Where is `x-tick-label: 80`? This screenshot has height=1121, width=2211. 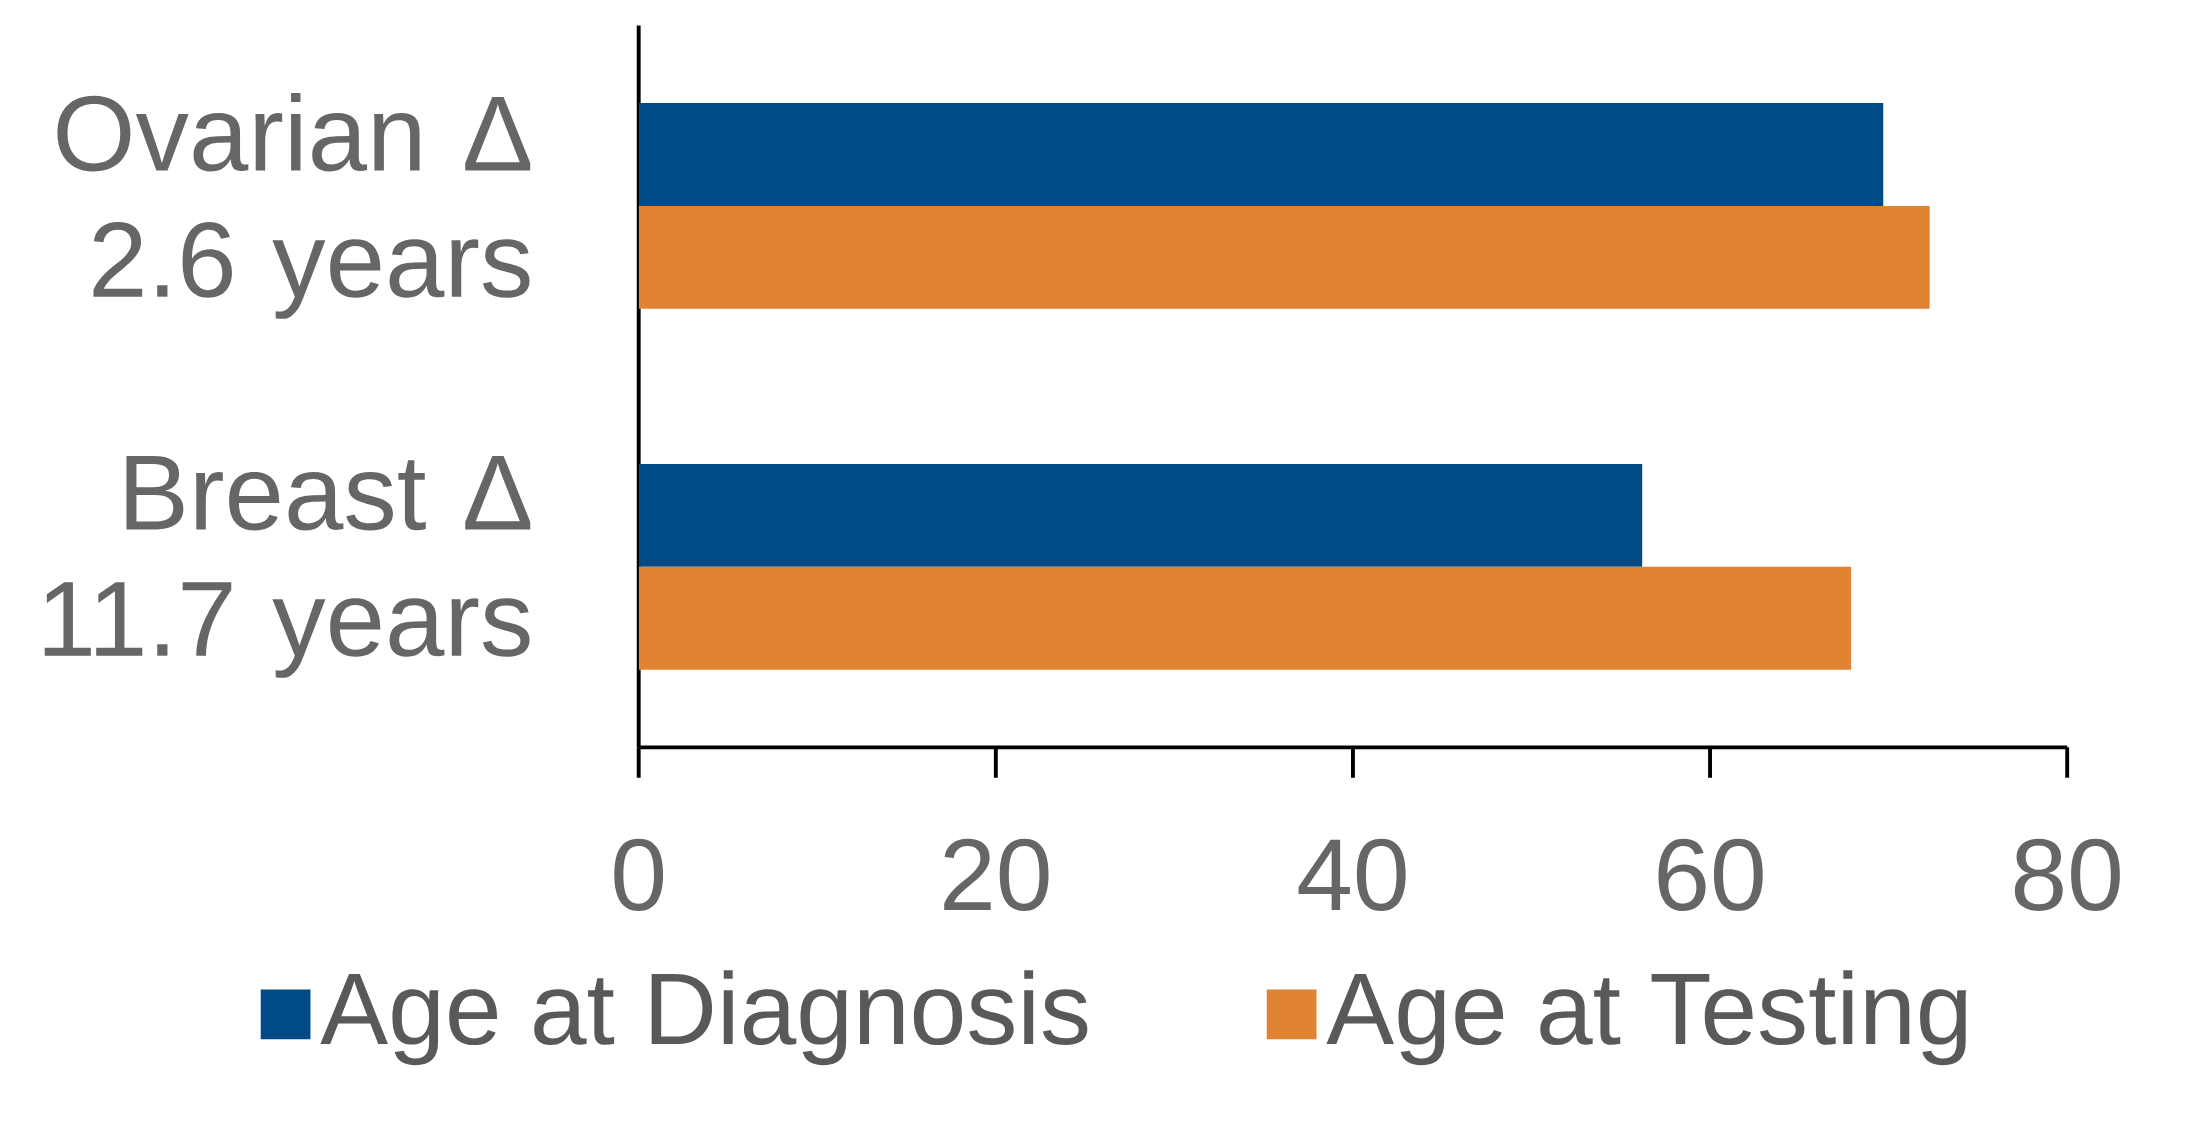
x-tick-label: 80 is located at coordinates (2067, 874).